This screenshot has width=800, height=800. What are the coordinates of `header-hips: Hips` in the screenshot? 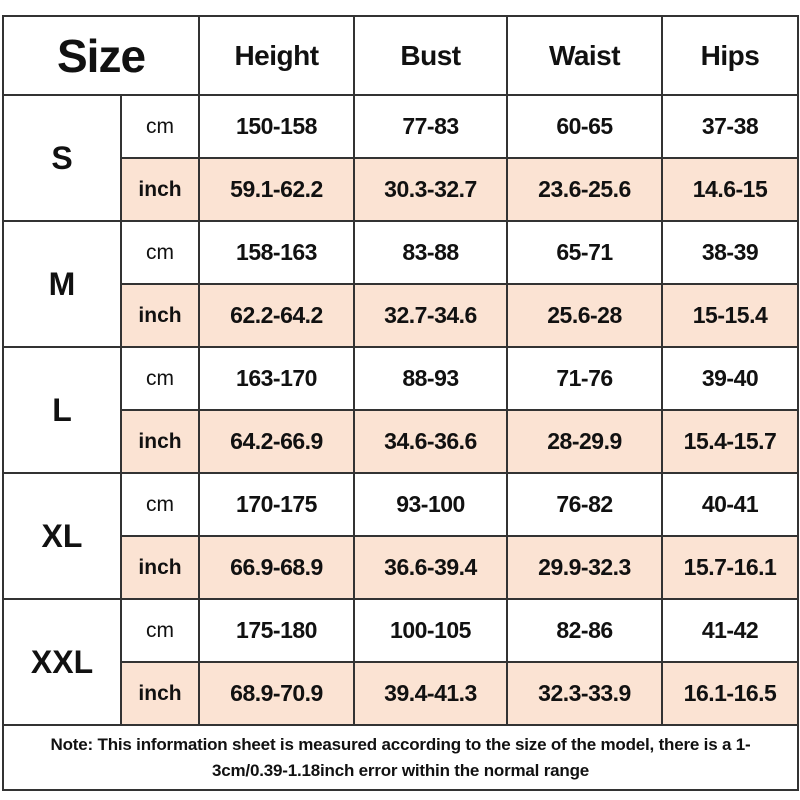 It's located at (730, 55).